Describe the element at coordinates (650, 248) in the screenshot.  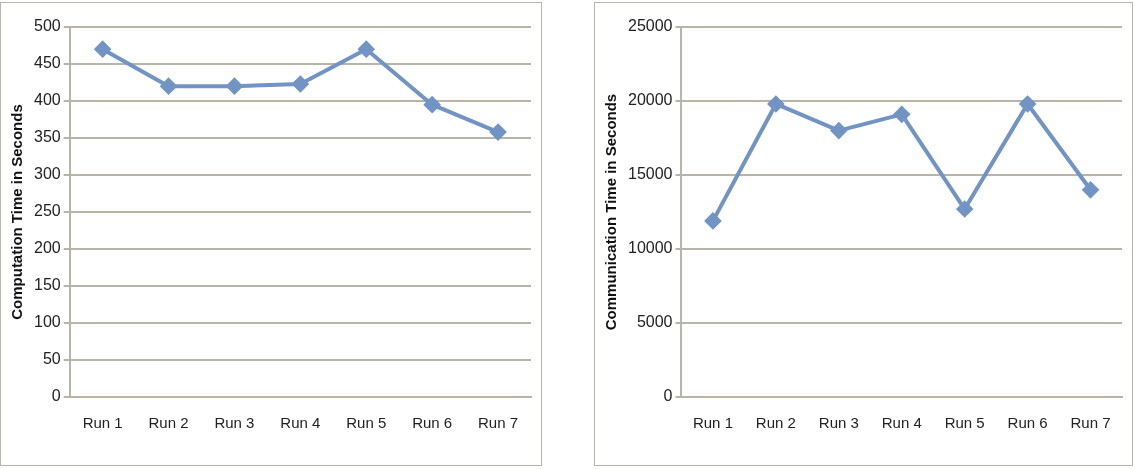
I see `y-tick-label: 10000` at that location.